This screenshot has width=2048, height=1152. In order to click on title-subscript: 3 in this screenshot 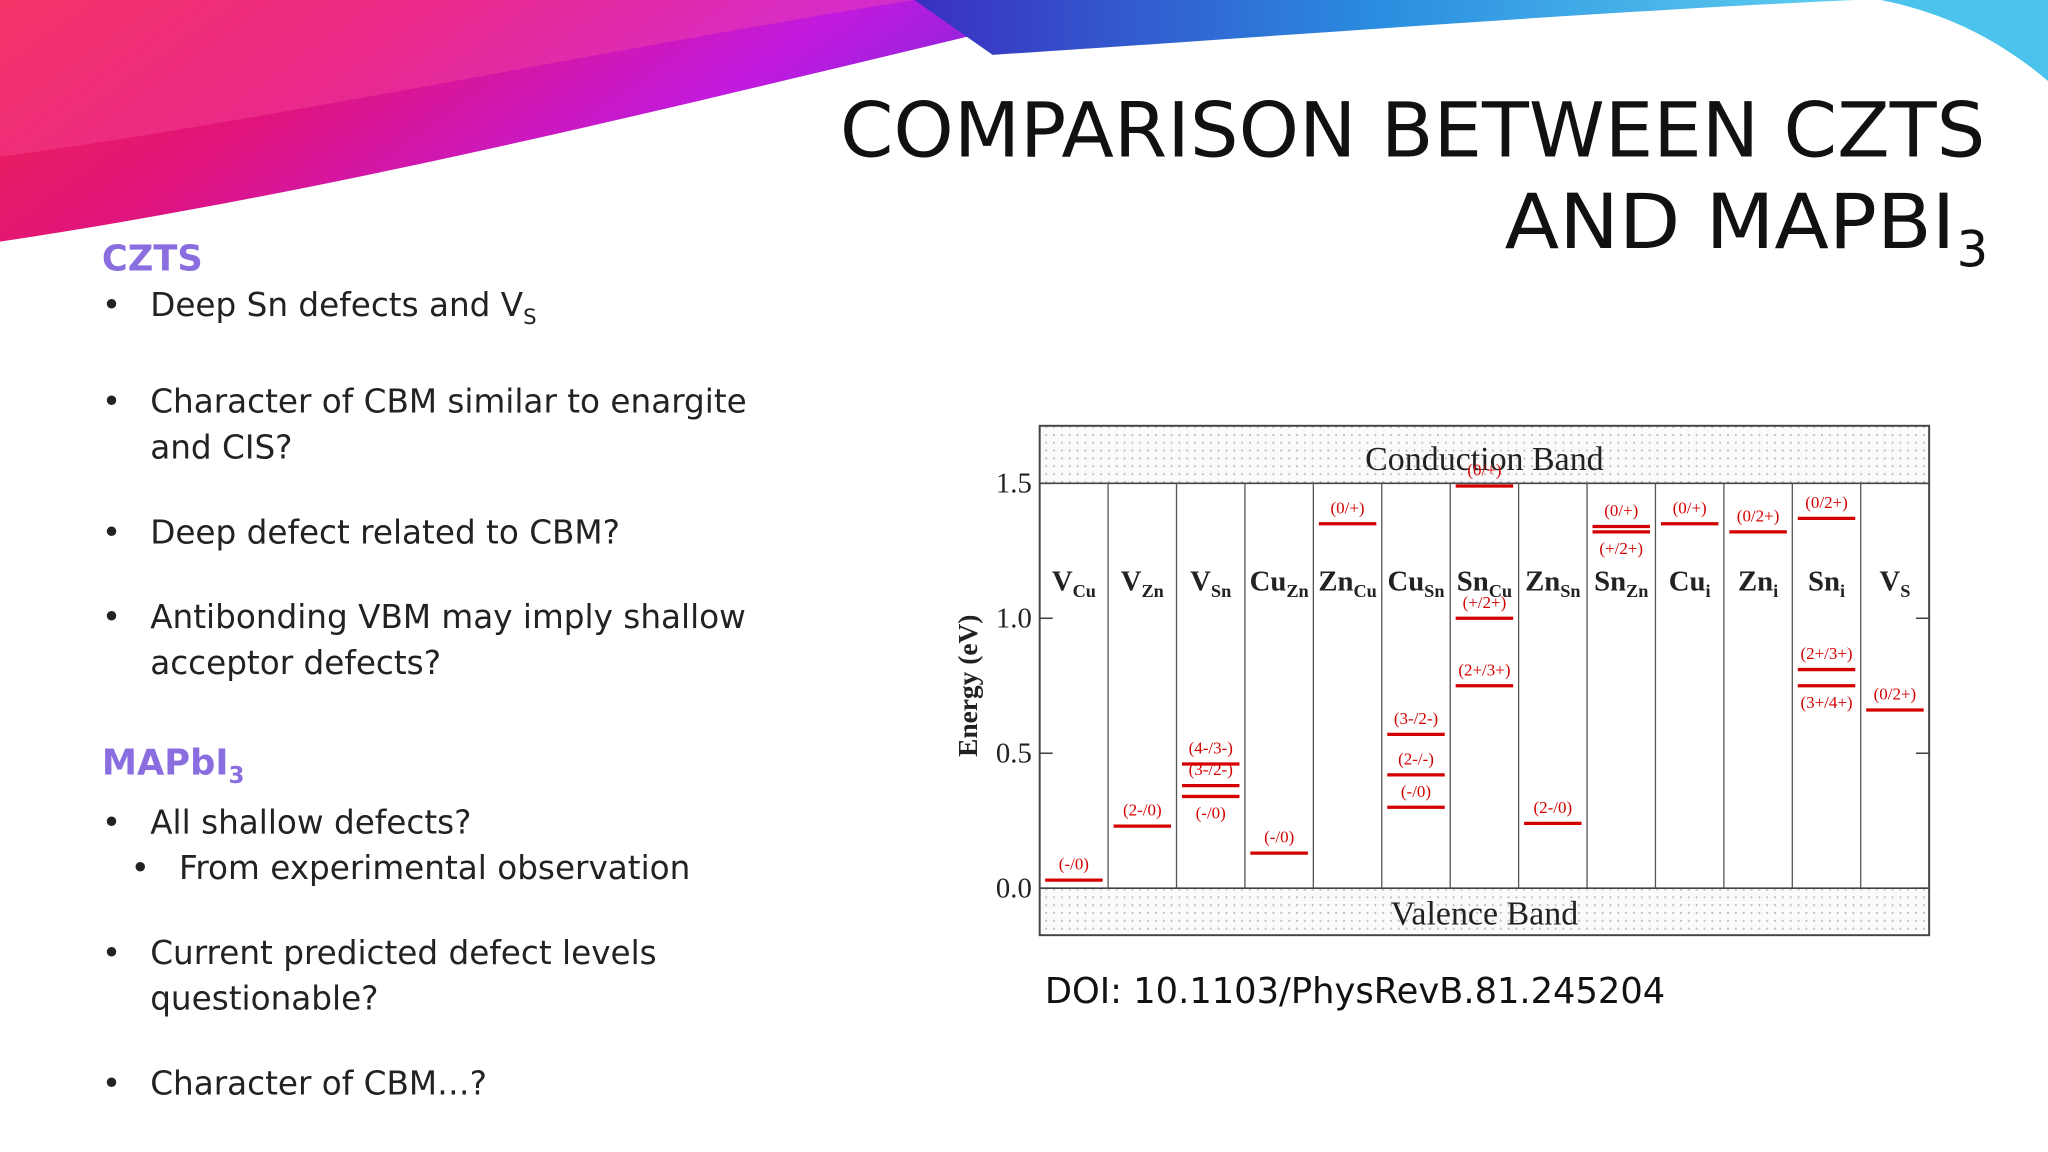, I will do `click(1973, 249)`.